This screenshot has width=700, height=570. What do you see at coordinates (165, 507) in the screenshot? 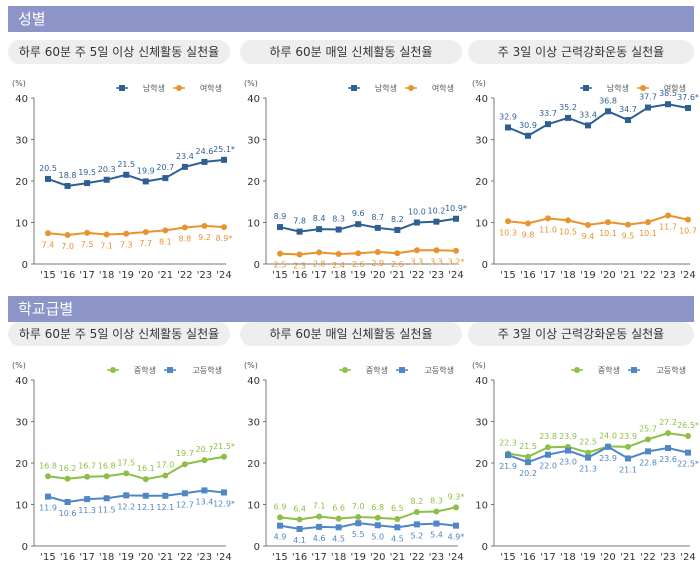
I see `data-label: 12.1` at bounding box center [165, 507].